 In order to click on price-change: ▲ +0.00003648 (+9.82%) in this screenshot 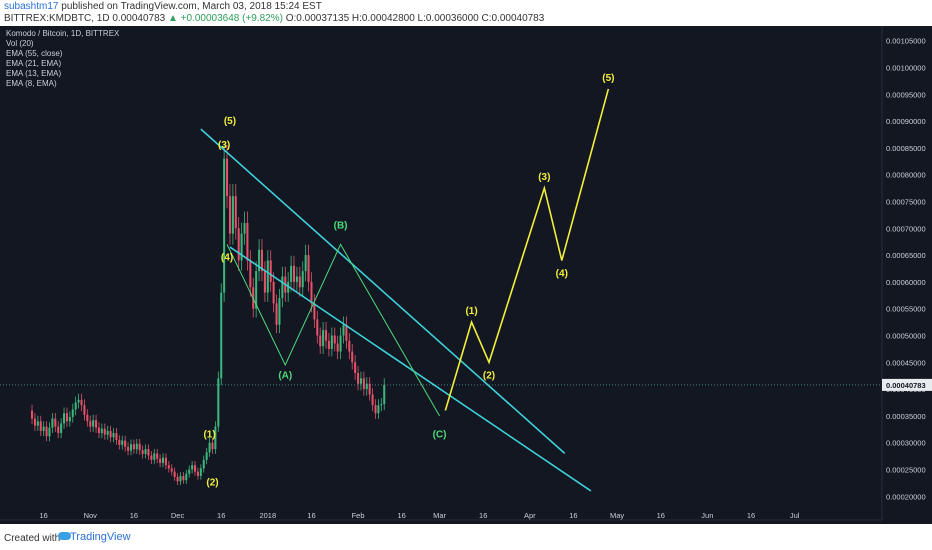, I will do `click(225, 18)`.